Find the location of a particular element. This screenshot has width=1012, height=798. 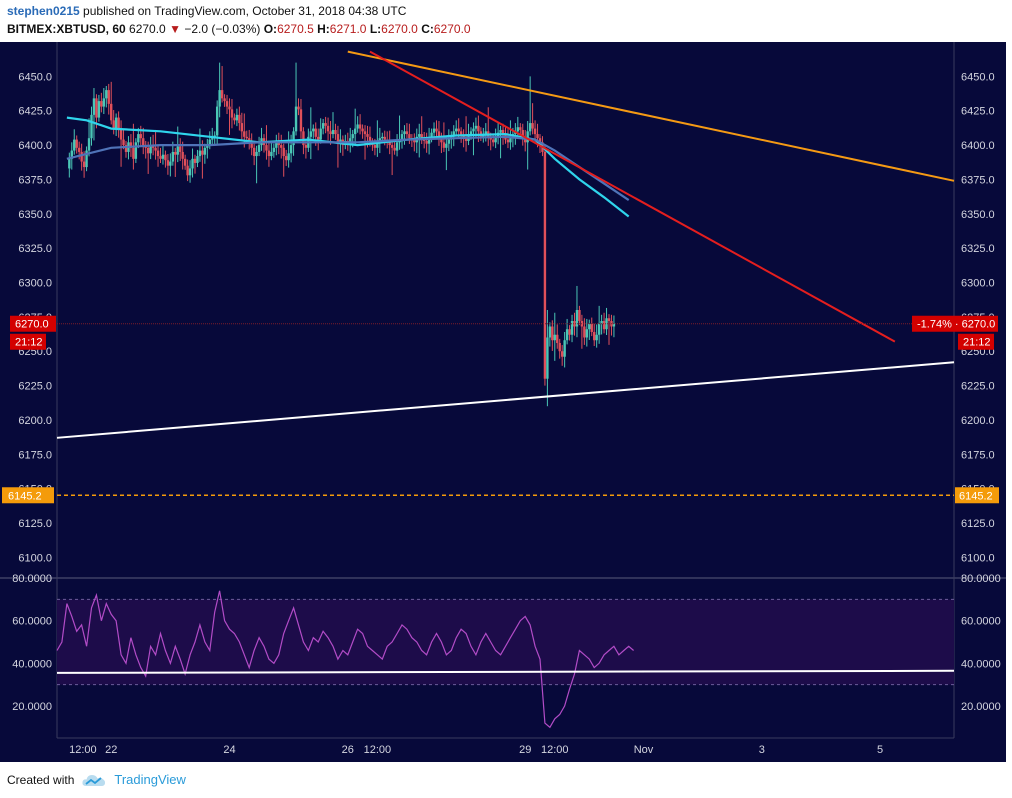

trendline is located at coordinates (505, 400).